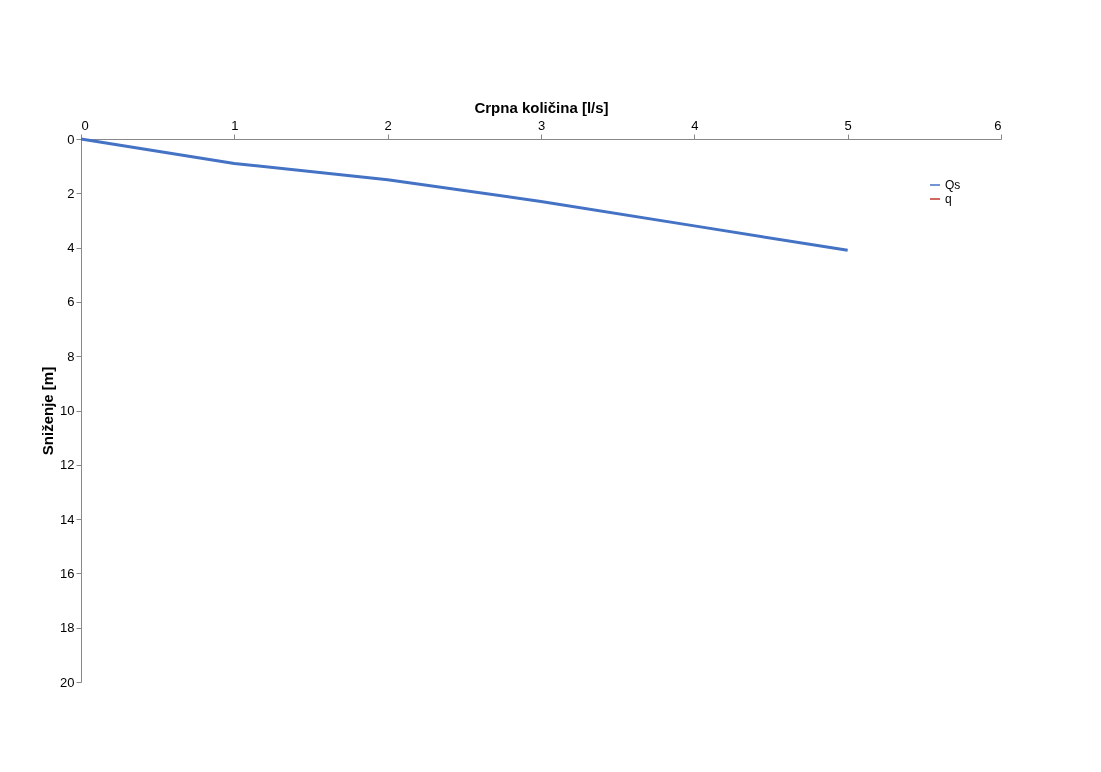 The image size is (1101, 772). What do you see at coordinates (67, 465) in the screenshot?
I see `y-tick-label: 12` at bounding box center [67, 465].